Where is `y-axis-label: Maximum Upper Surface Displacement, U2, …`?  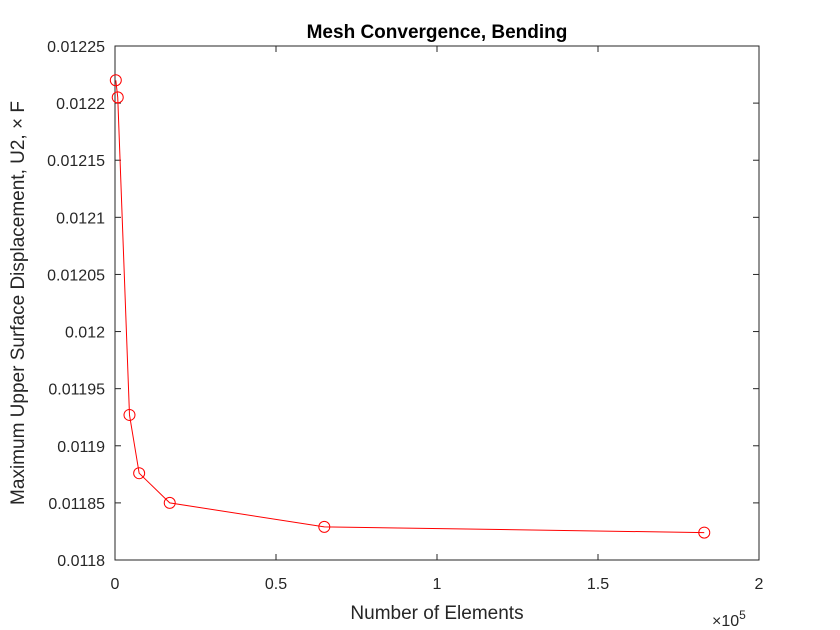 y-axis-label: Maximum Upper Surface Displacement, U2, … is located at coordinates (18, 303).